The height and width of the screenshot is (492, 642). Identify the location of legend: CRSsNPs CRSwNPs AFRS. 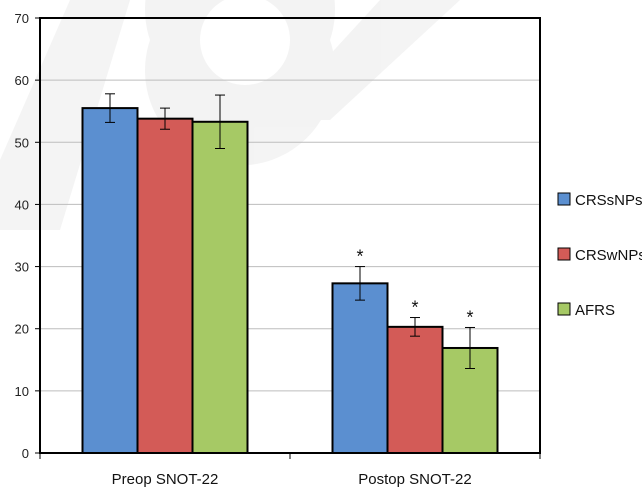
(599, 255).